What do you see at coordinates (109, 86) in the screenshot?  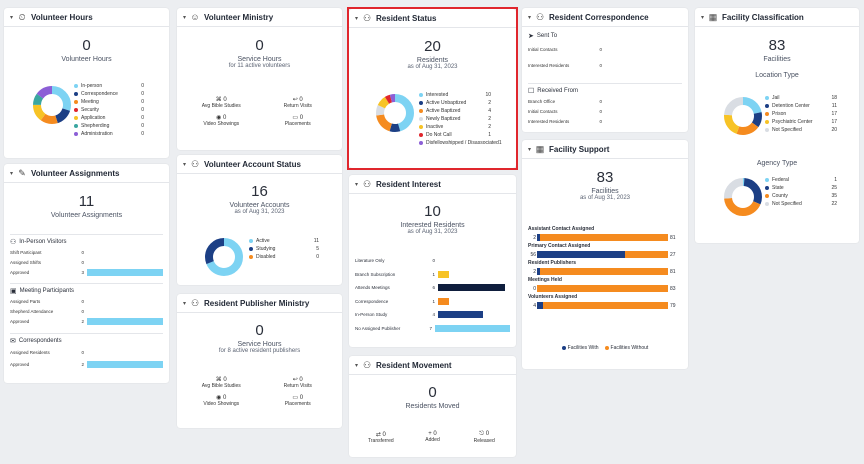 I see `legend-item: In-person 0` at bounding box center [109, 86].